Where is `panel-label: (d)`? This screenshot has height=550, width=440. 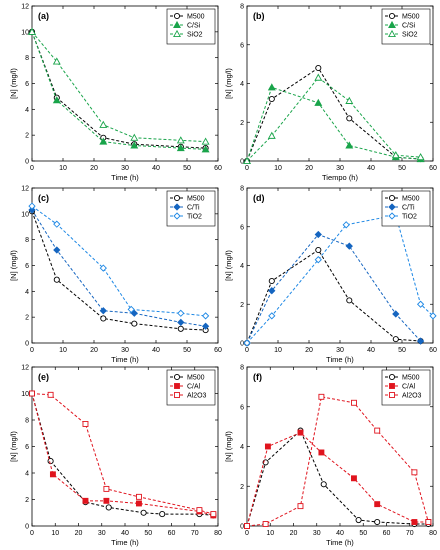 panel-label: (d) is located at coordinates (259, 198).